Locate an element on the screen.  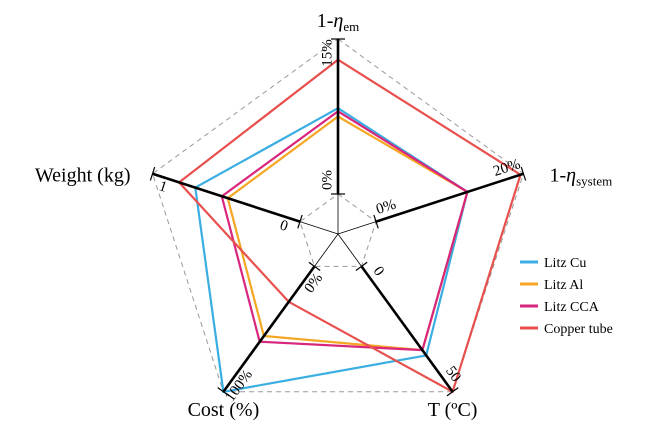
axis-line-temp is located at coordinates (407, 329).